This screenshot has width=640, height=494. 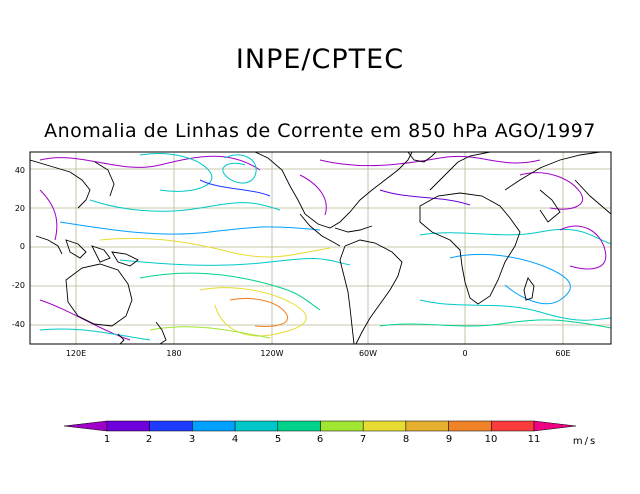 I want to click on lat-tick-label: 0, so click(x=22, y=246).